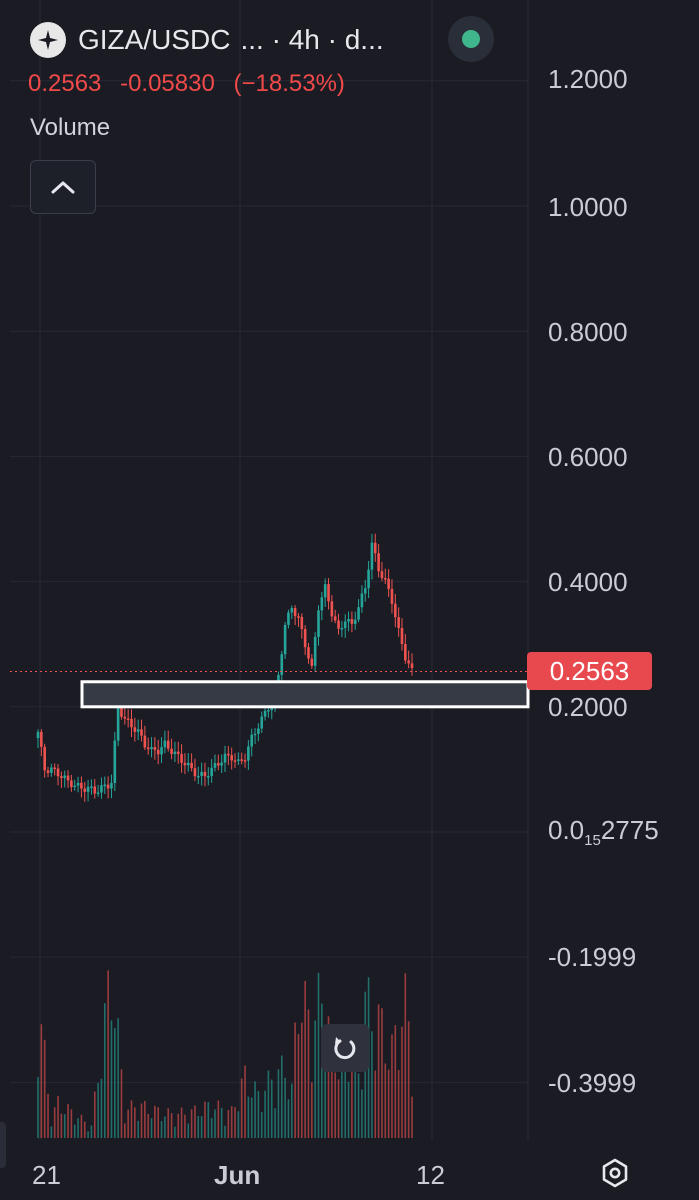 This screenshot has width=699, height=1200. Describe the element at coordinates (3, 1145) in the screenshot. I see `side-drawer-handle` at that location.